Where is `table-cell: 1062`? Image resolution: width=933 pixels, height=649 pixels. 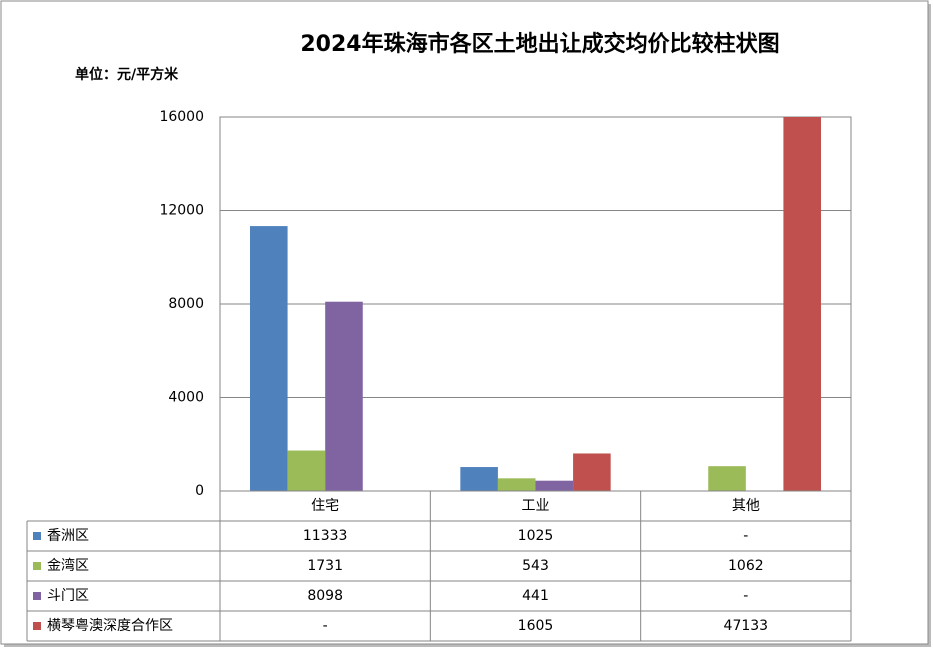
table-cell: 1062 is located at coordinates (746, 566).